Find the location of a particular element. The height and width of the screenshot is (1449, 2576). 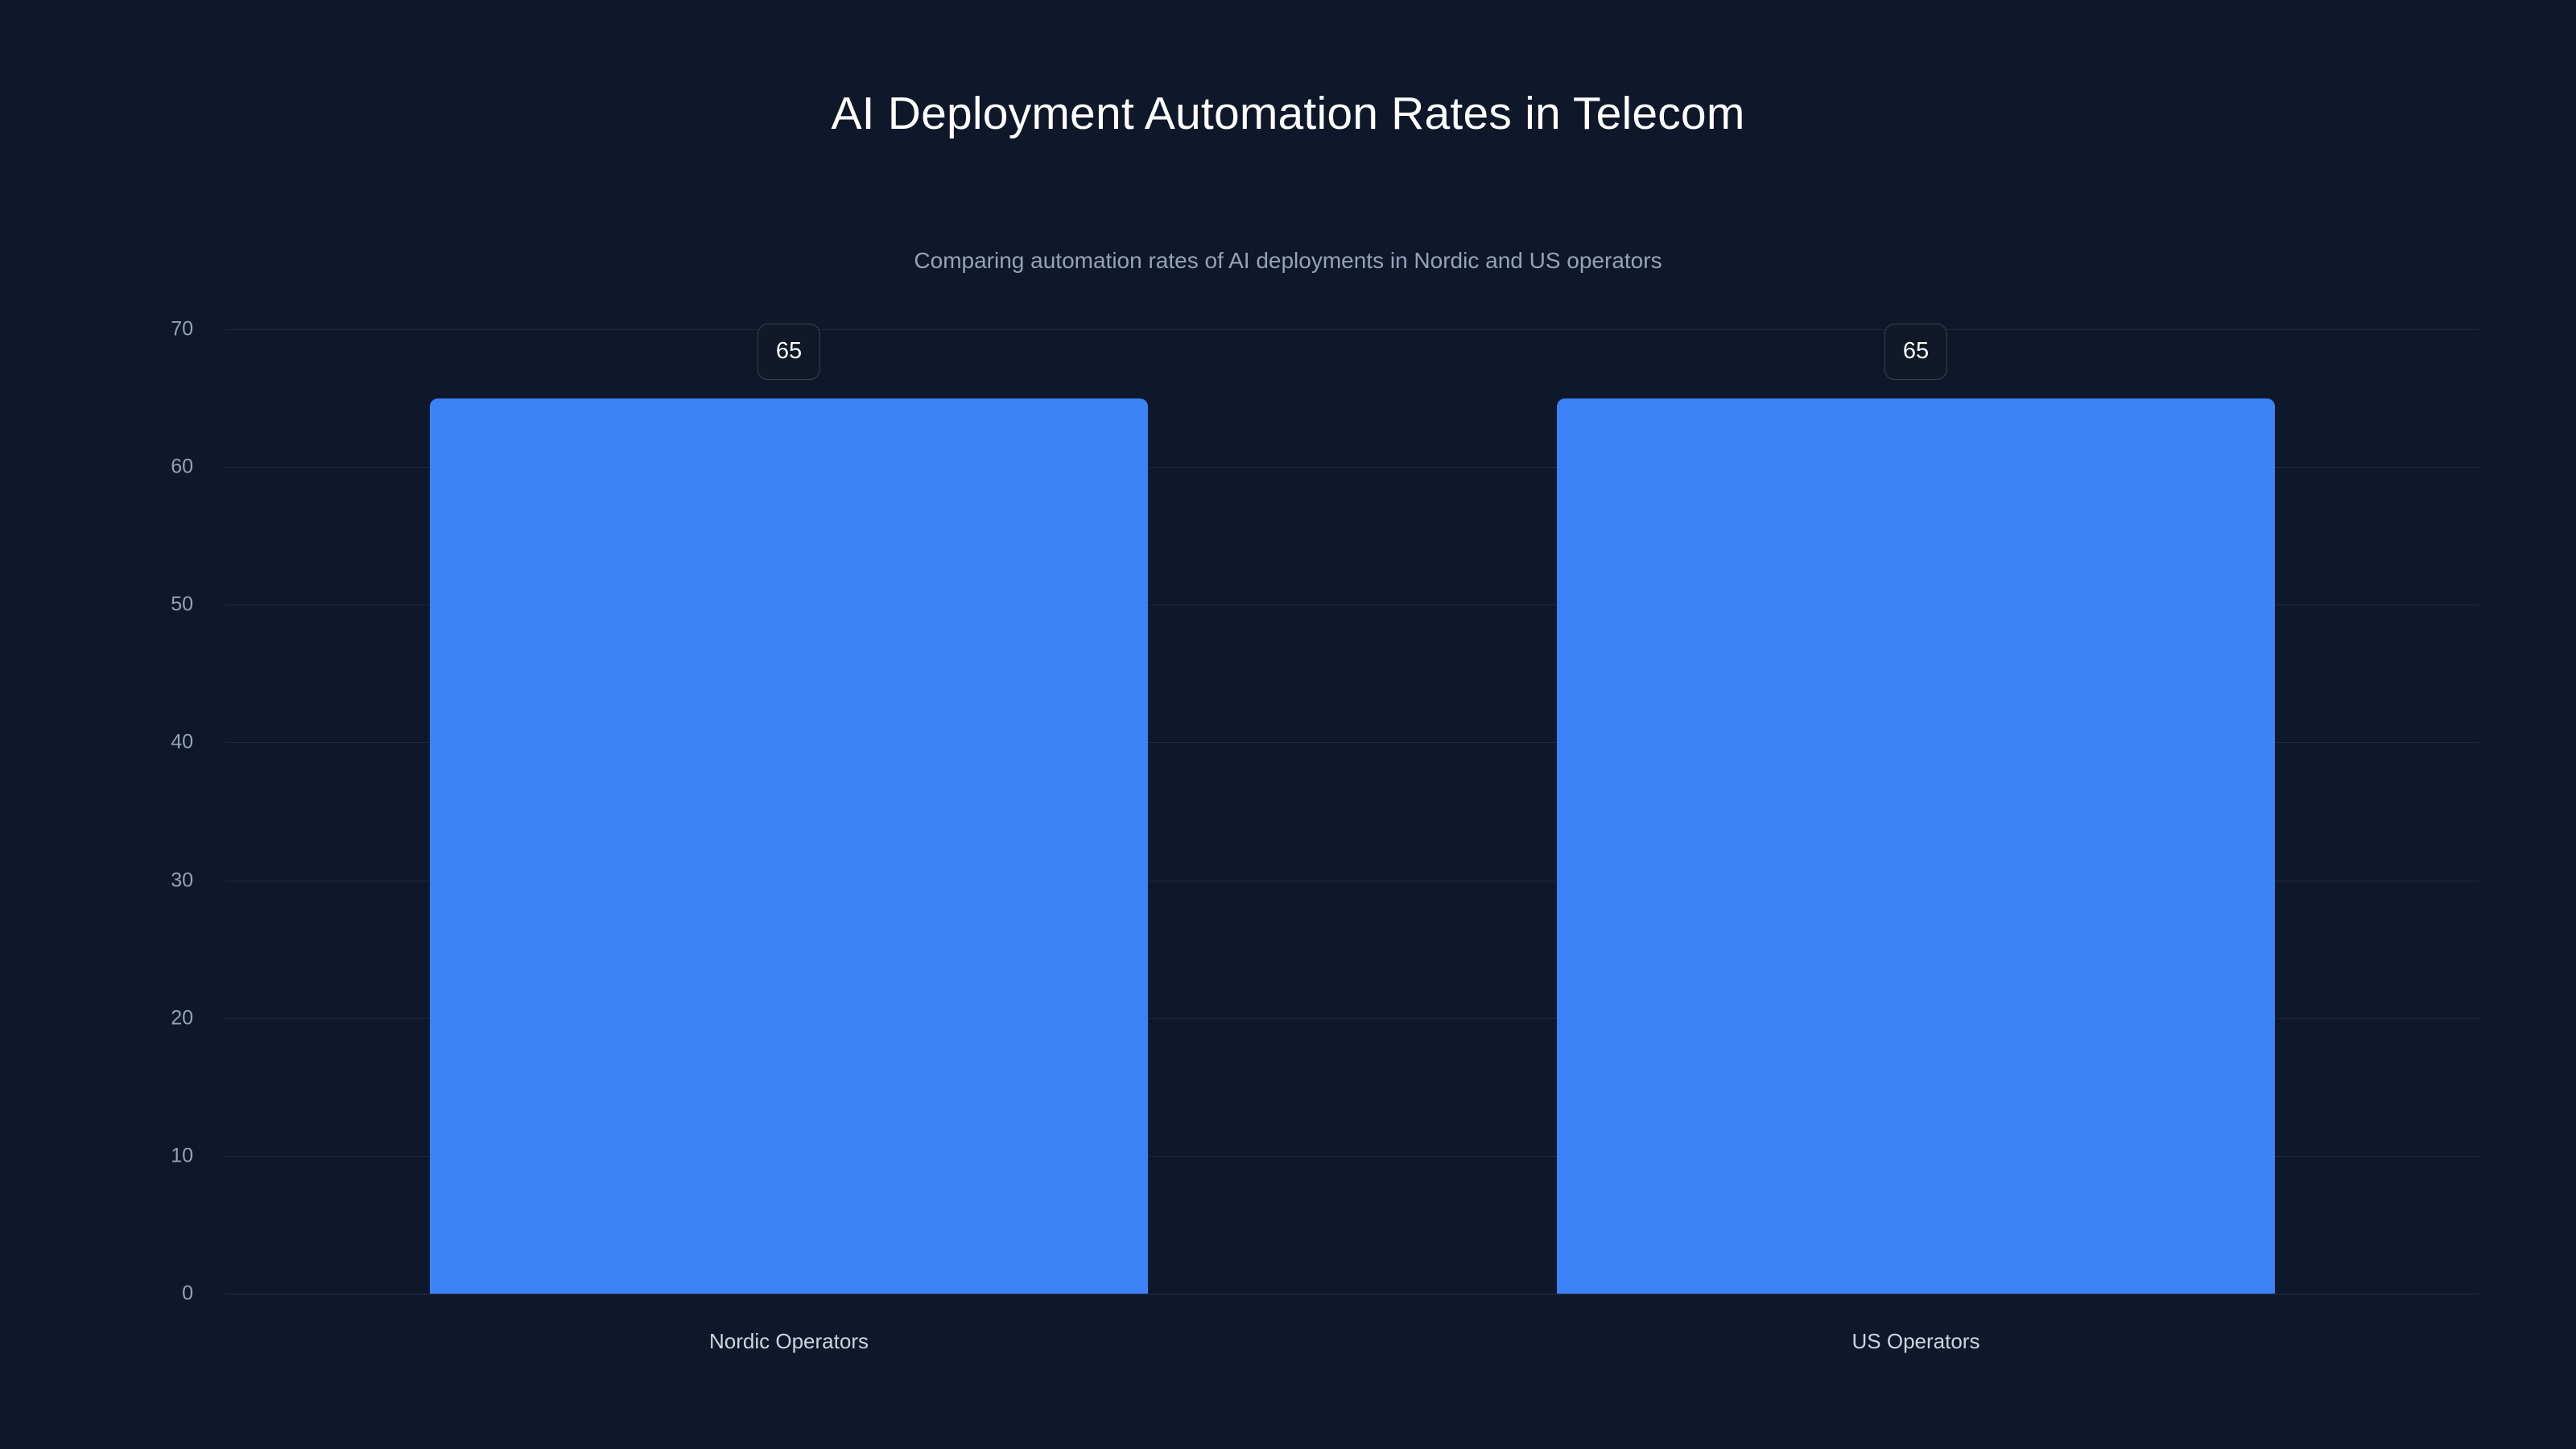

y-axis-tick-label: 40 is located at coordinates (182, 741).